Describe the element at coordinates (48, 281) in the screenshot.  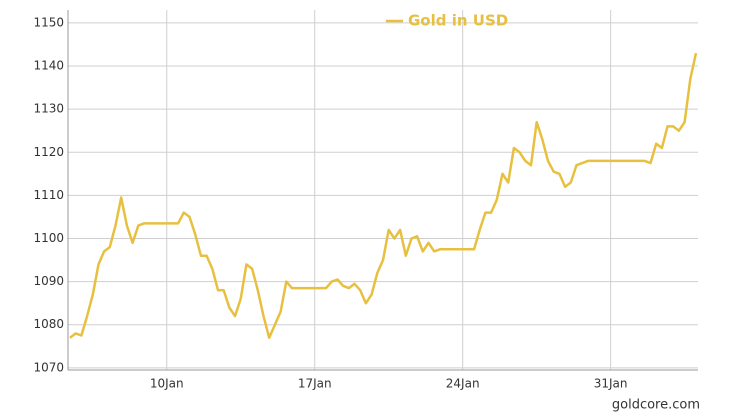
I see `y-tick-label: 1090` at that location.